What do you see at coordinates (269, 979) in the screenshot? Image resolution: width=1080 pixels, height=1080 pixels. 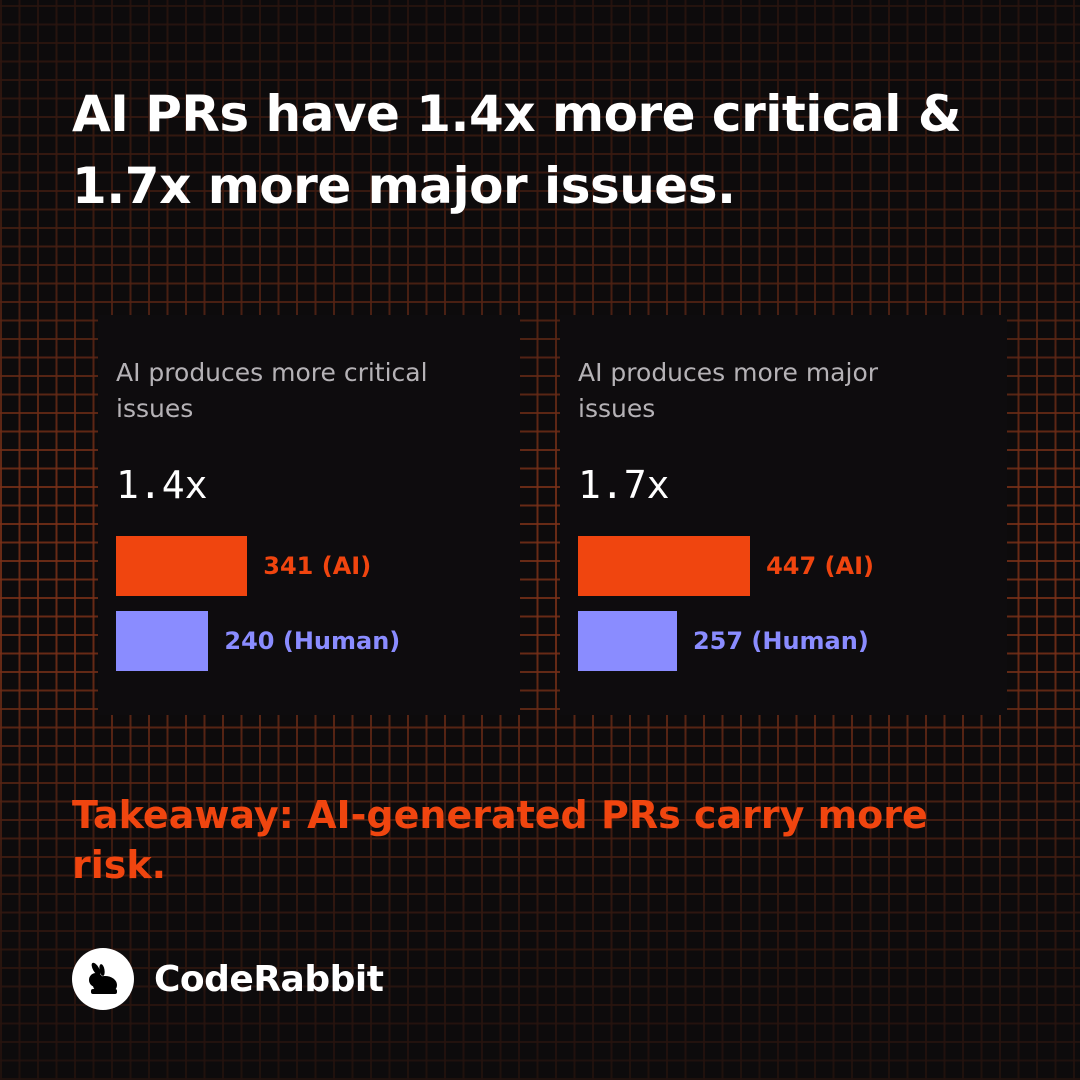 I see `brand-name: CodeRabbit` at bounding box center [269, 979].